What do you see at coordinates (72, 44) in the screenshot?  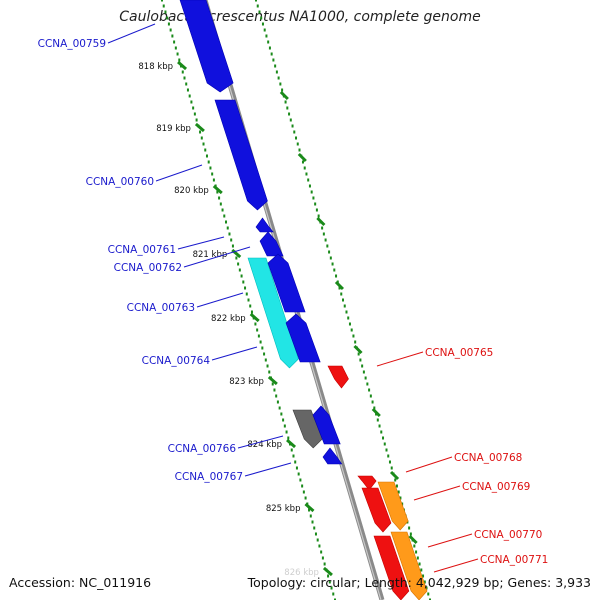 I see `gene-label-ccna-00759: CCNA_00759` at bounding box center [72, 44].